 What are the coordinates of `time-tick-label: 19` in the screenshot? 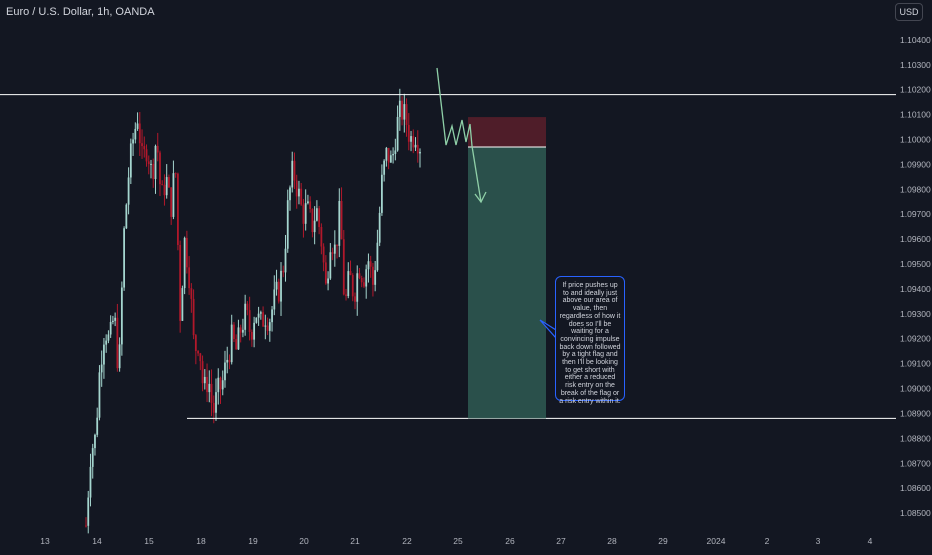 It's located at (253, 541).